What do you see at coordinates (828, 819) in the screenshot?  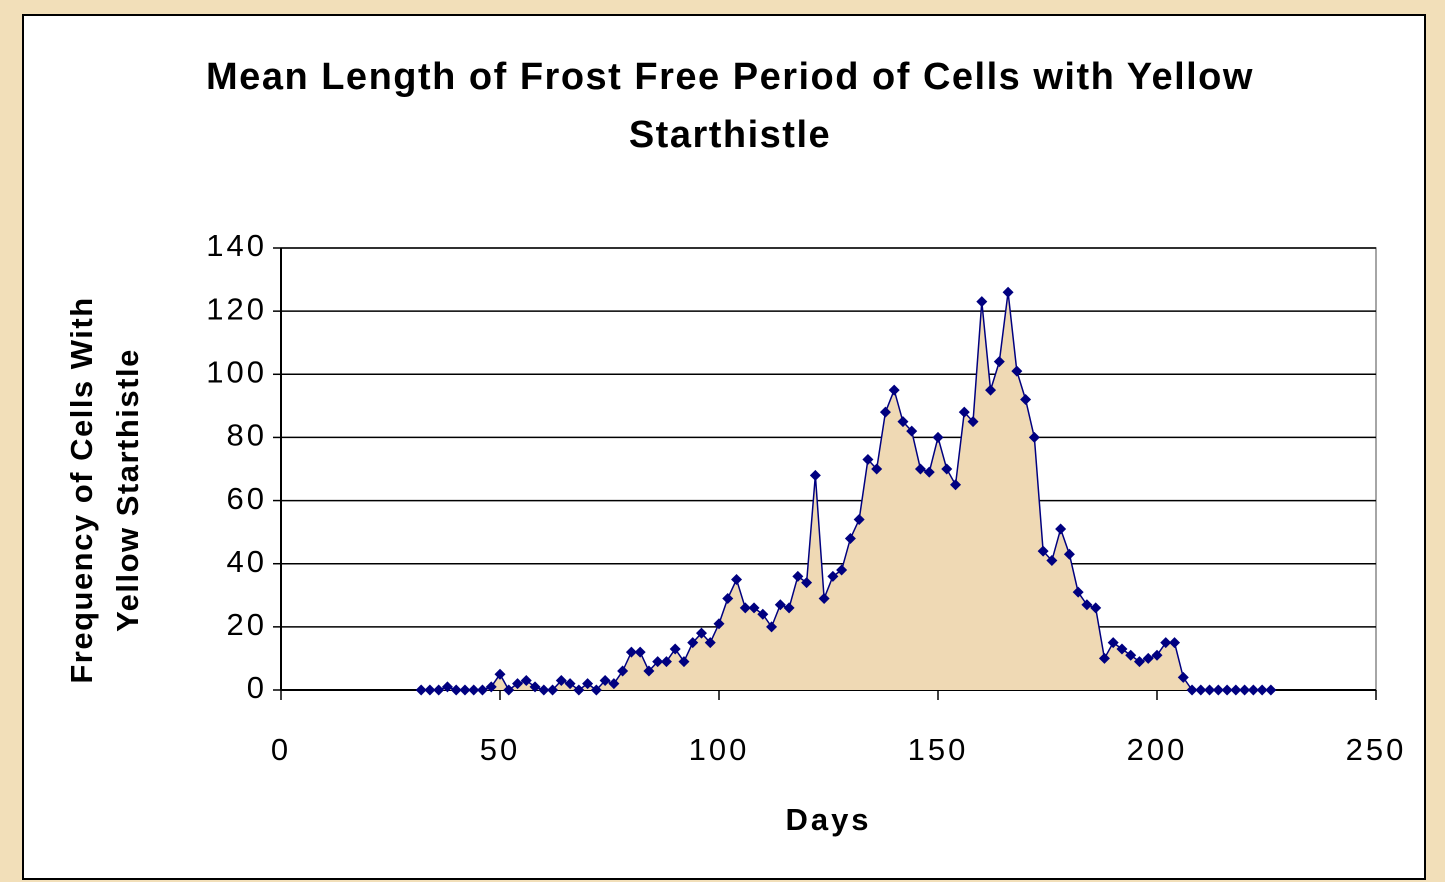 I see `x-axis-label: Days` at bounding box center [828, 819].